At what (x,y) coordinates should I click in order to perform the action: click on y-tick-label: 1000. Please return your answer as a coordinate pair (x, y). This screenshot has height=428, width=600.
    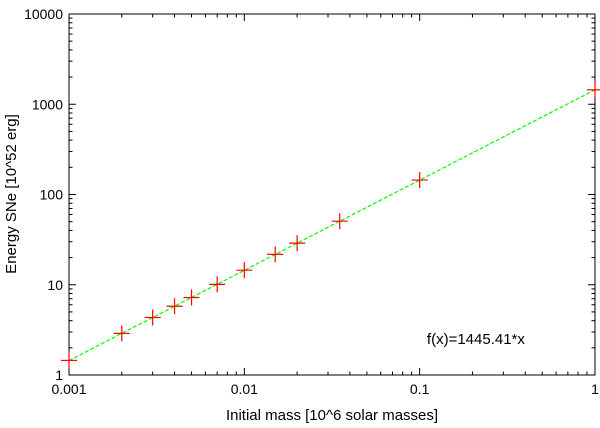
    Looking at the image, I should click on (47, 104).